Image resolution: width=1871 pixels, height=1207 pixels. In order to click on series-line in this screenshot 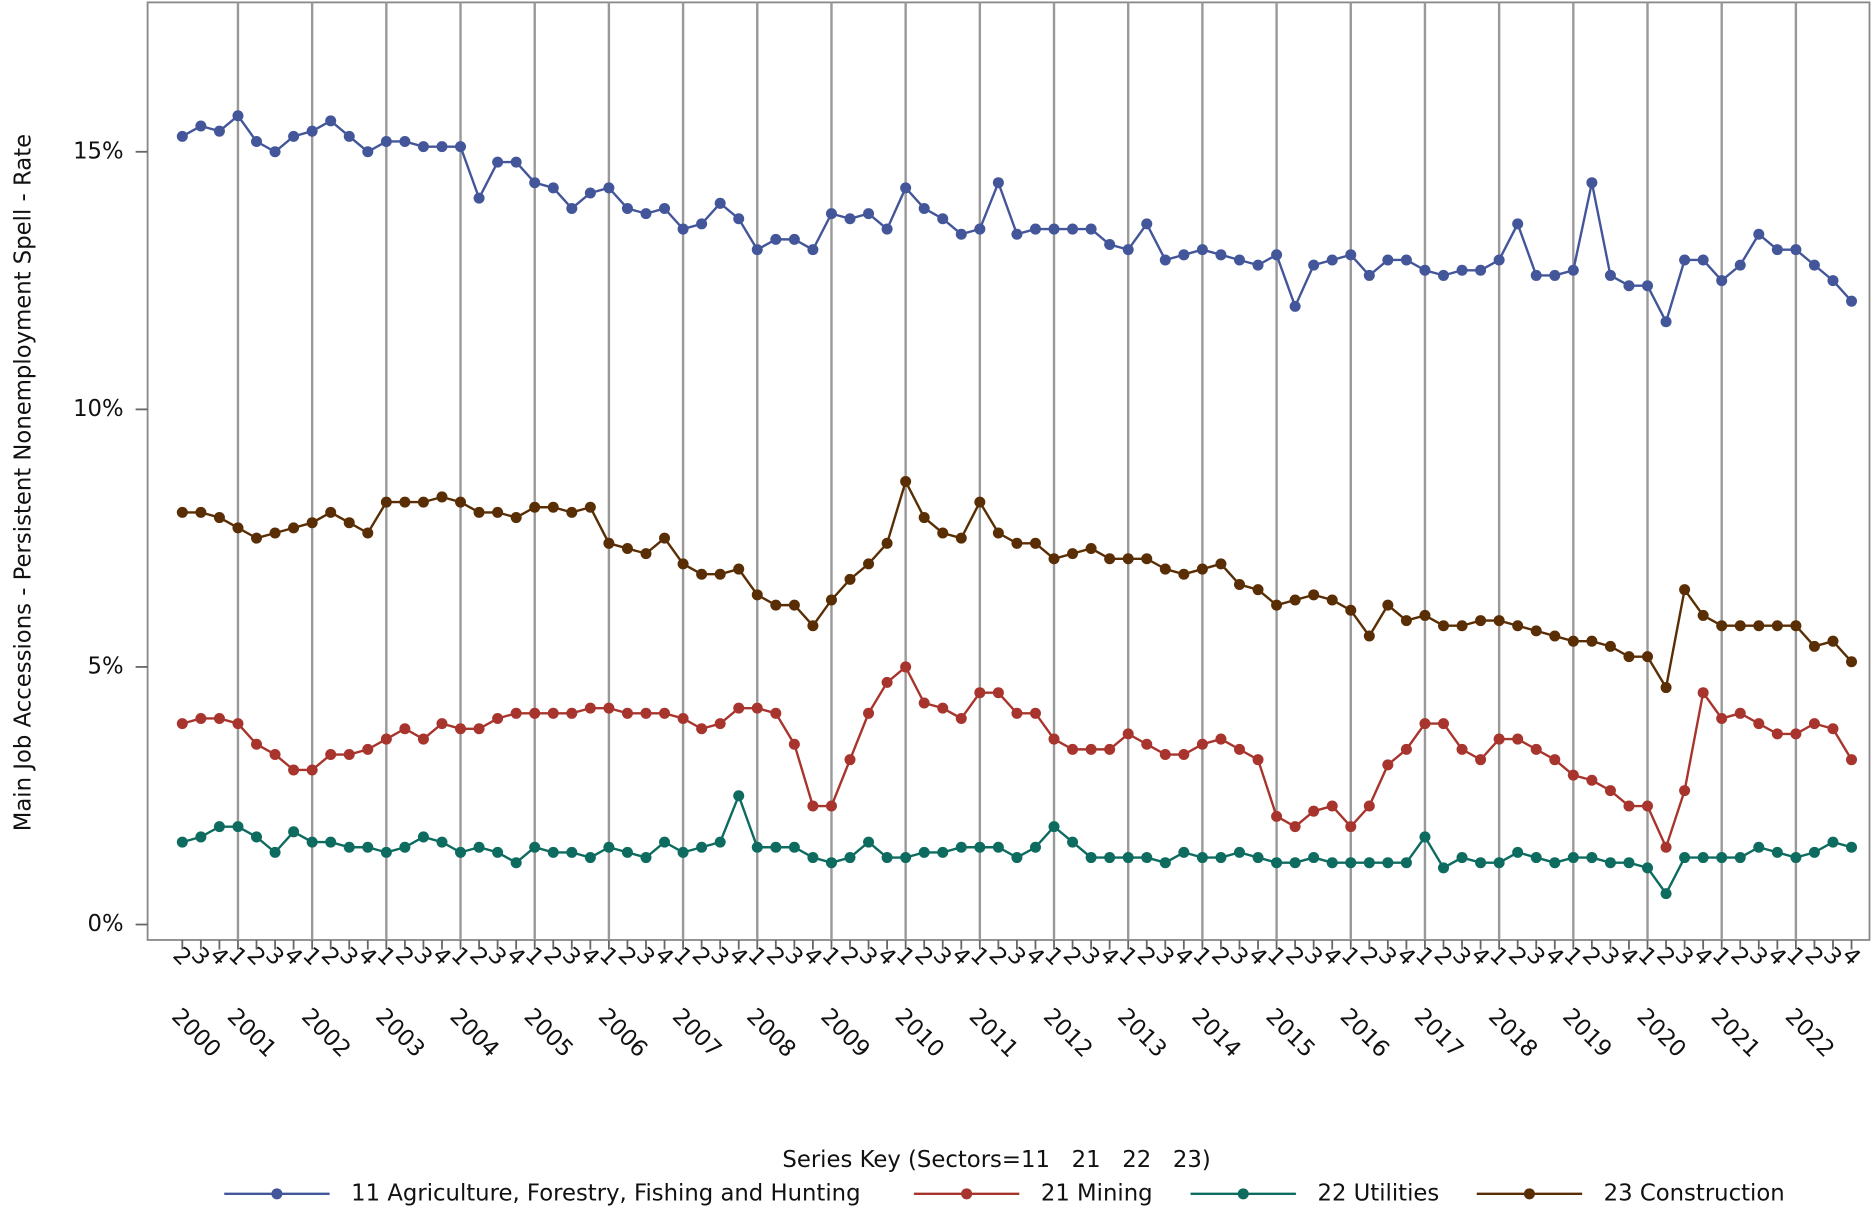, I will do `click(1017, 844)`.